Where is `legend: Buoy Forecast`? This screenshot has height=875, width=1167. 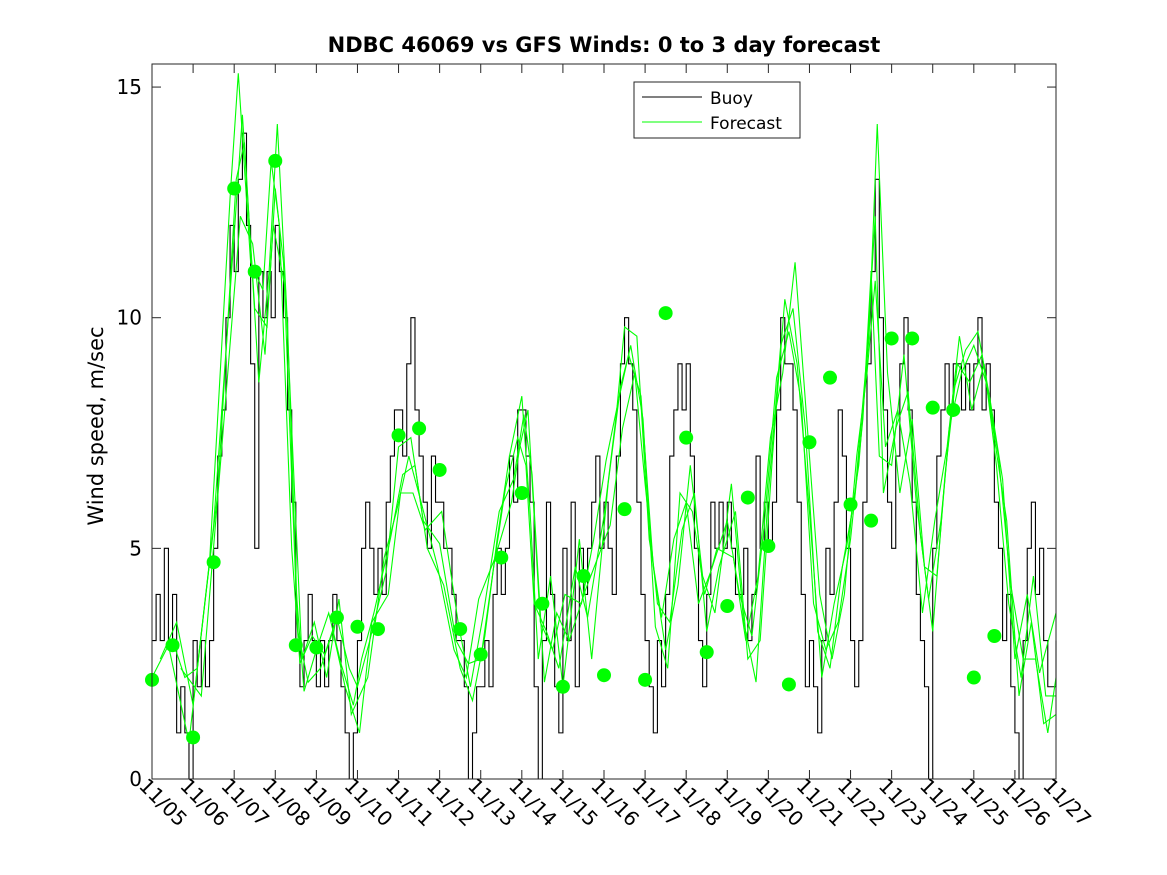
legend: Buoy Forecast is located at coordinates (717, 110).